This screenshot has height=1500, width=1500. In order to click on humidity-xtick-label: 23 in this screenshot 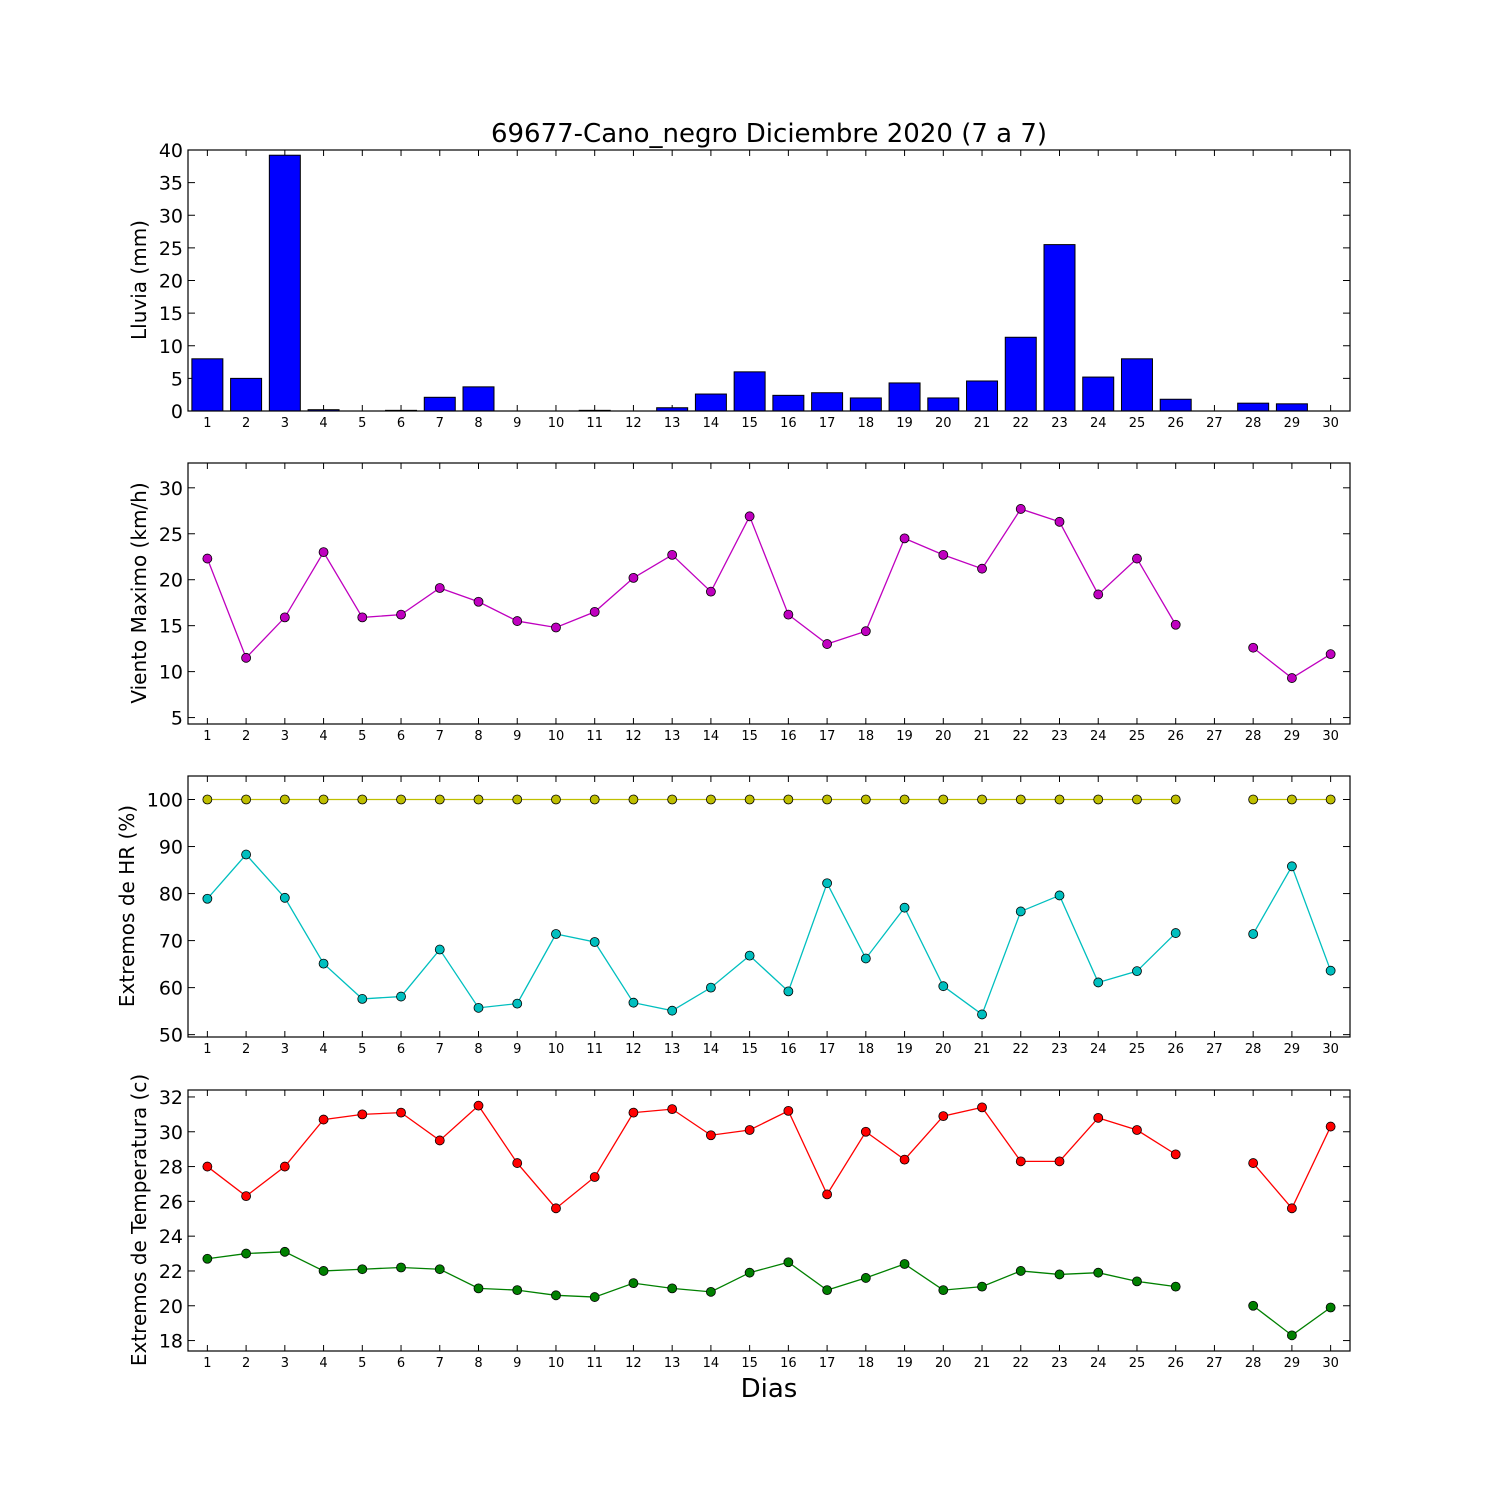, I will do `click(1059, 1049)`.